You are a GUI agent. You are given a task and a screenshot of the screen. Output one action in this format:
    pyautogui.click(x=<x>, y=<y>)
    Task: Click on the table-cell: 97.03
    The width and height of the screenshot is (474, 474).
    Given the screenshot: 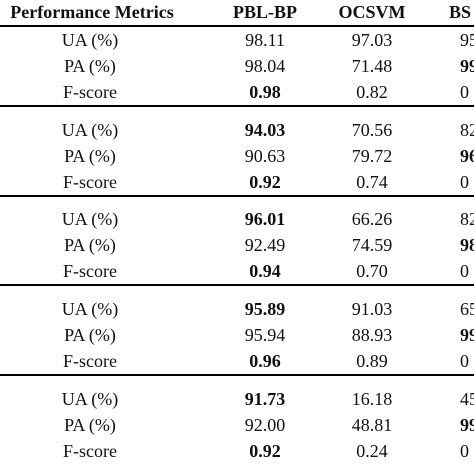 What is the action you would take?
    pyautogui.click(x=372, y=40)
    